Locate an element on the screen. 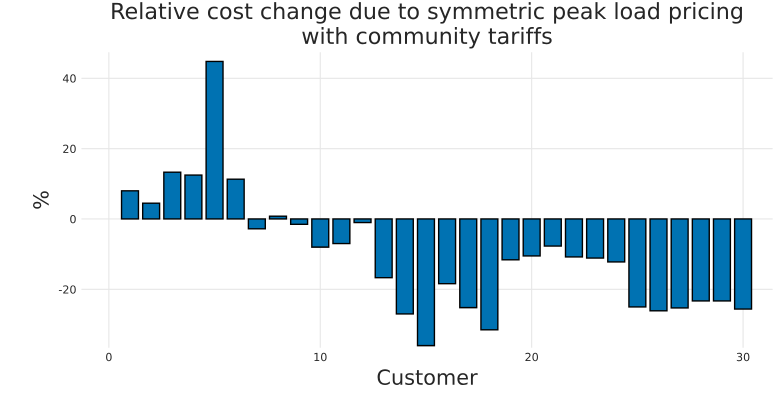  chart-title: Relative cost change due to symmetric peak load pricing with community tariffs is located at coordinates (427, 25).